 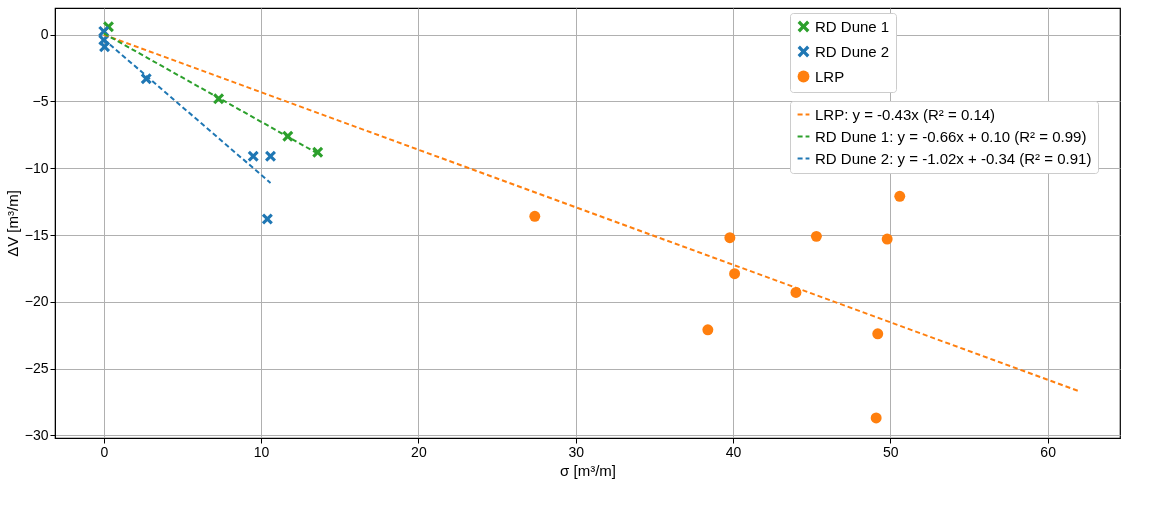 What do you see at coordinates (36, 434) in the screenshot?
I see `y-tick-label: −30` at bounding box center [36, 434].